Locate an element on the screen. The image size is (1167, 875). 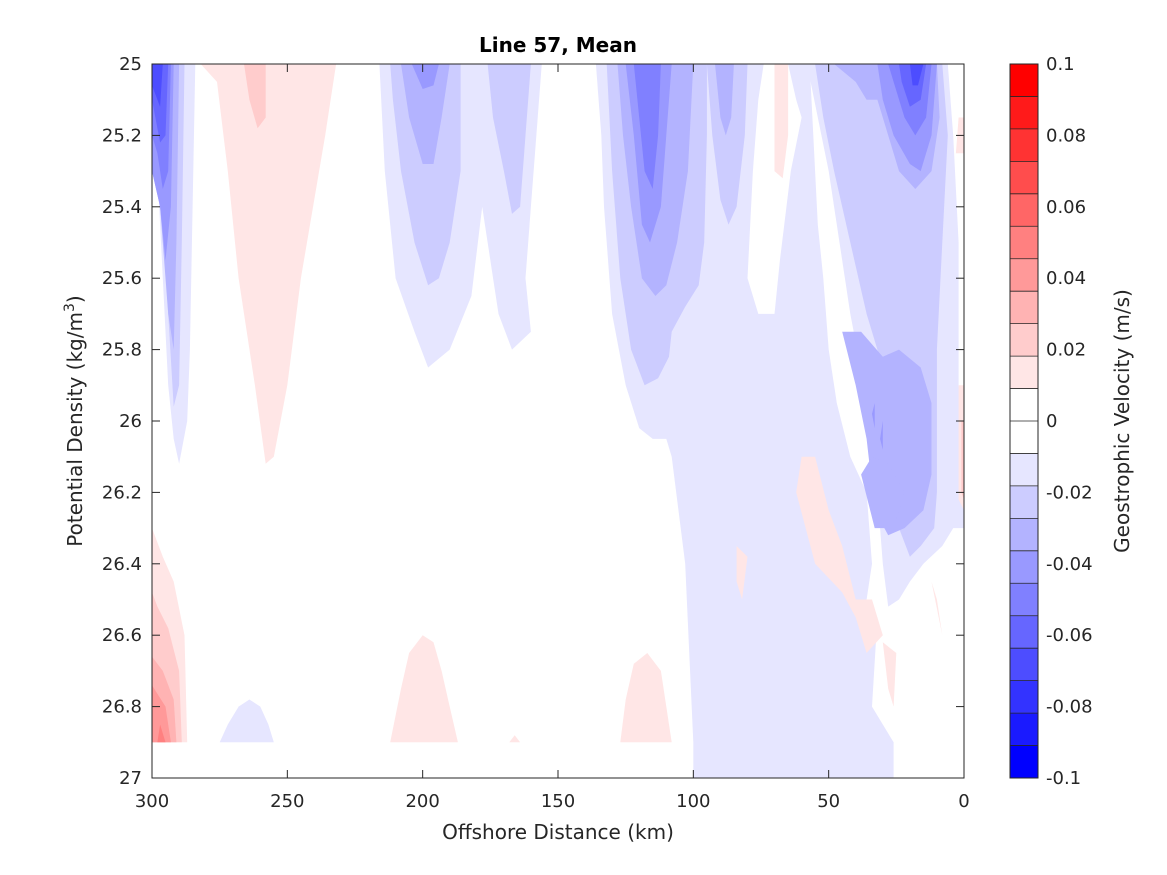
colorbar-tick-label: 0 is located at coordinates (1051, 421).